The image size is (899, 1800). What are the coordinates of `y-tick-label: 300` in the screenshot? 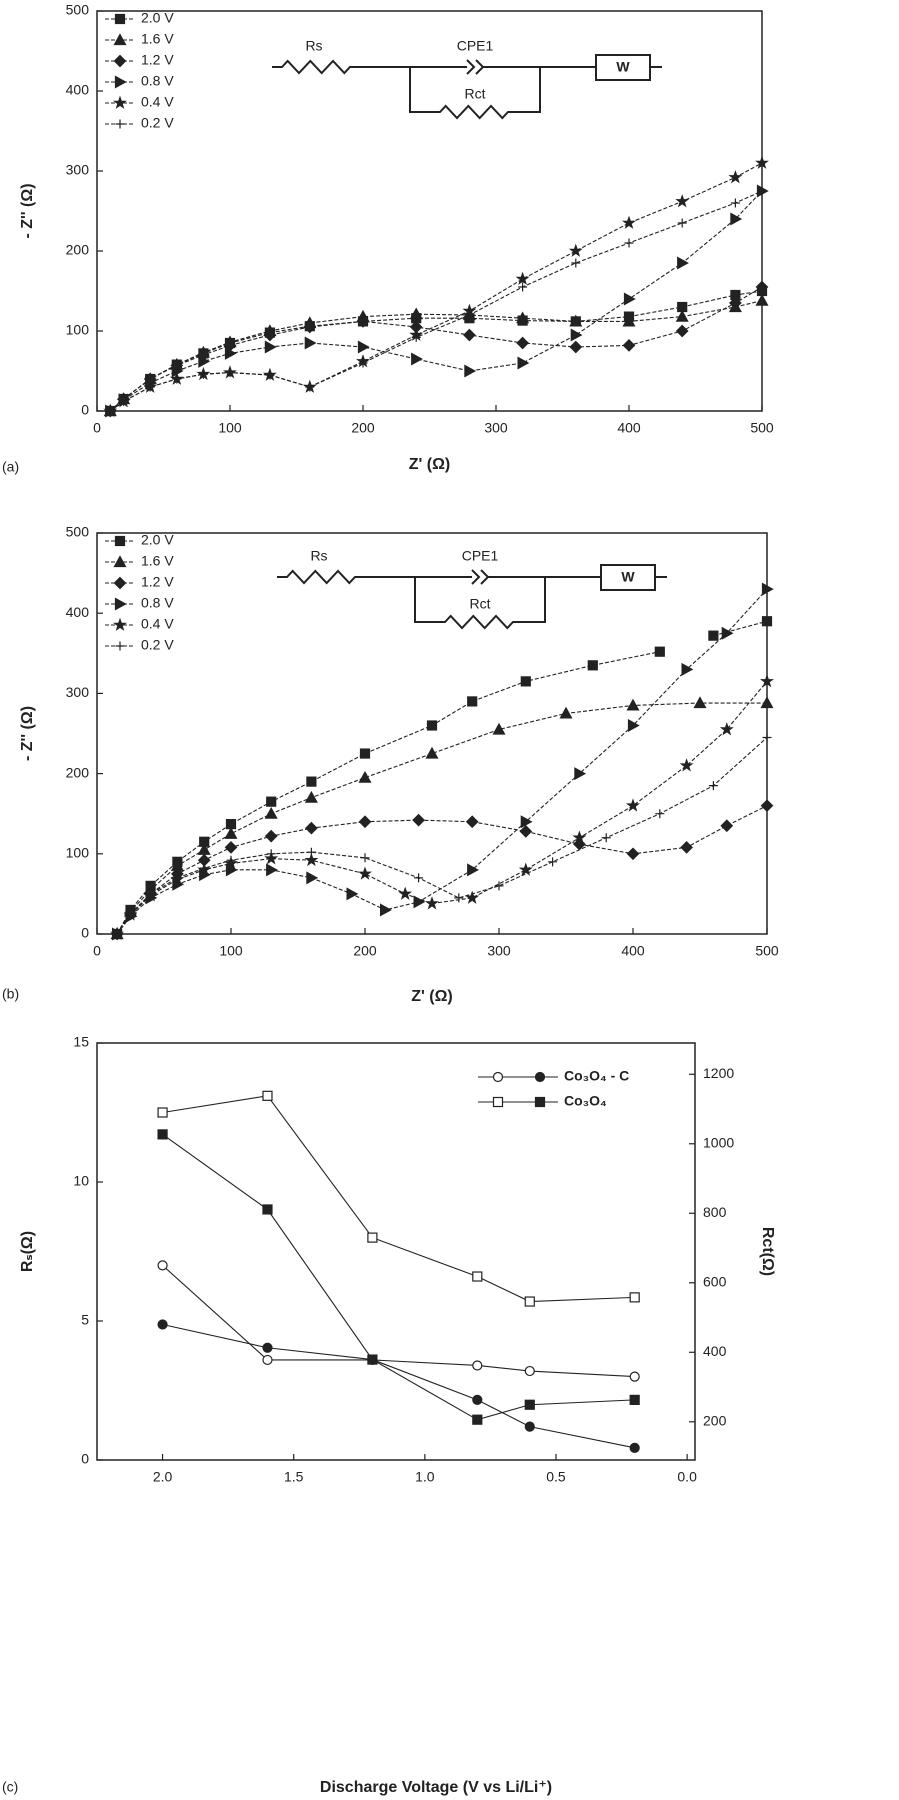 It's located at (78, 170).